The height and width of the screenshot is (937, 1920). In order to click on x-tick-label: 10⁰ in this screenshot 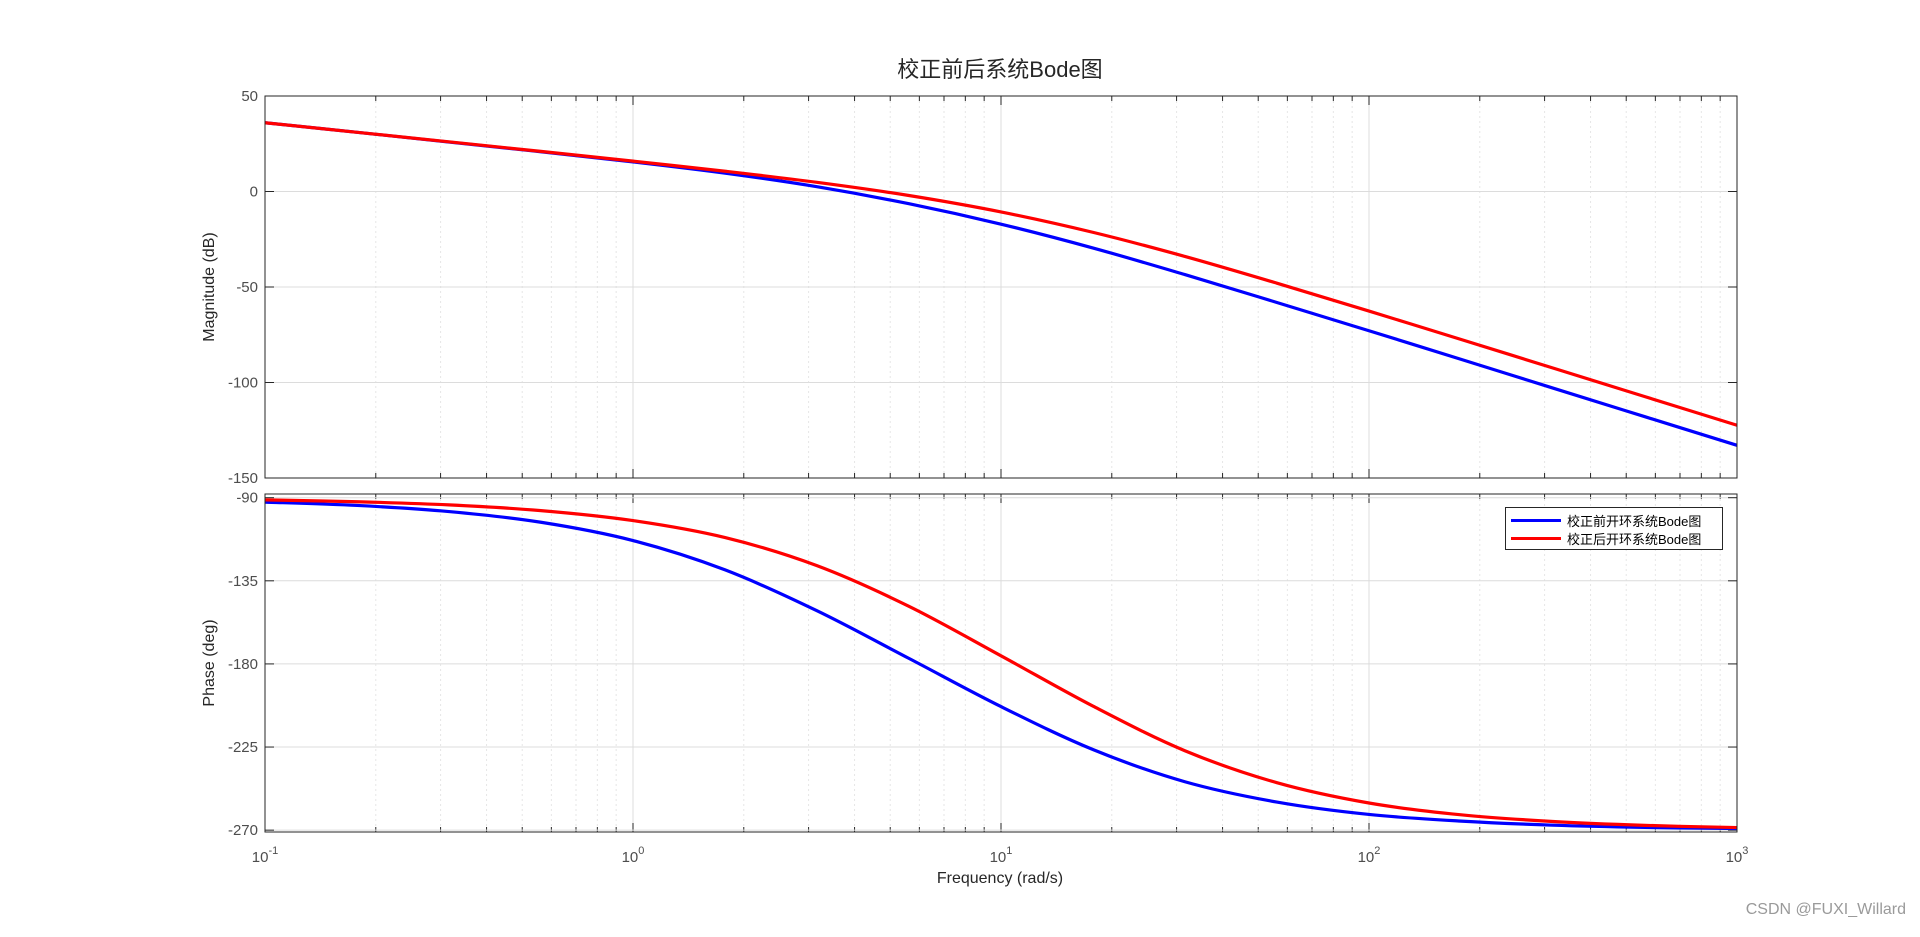, I will do `click(633, 855)`.